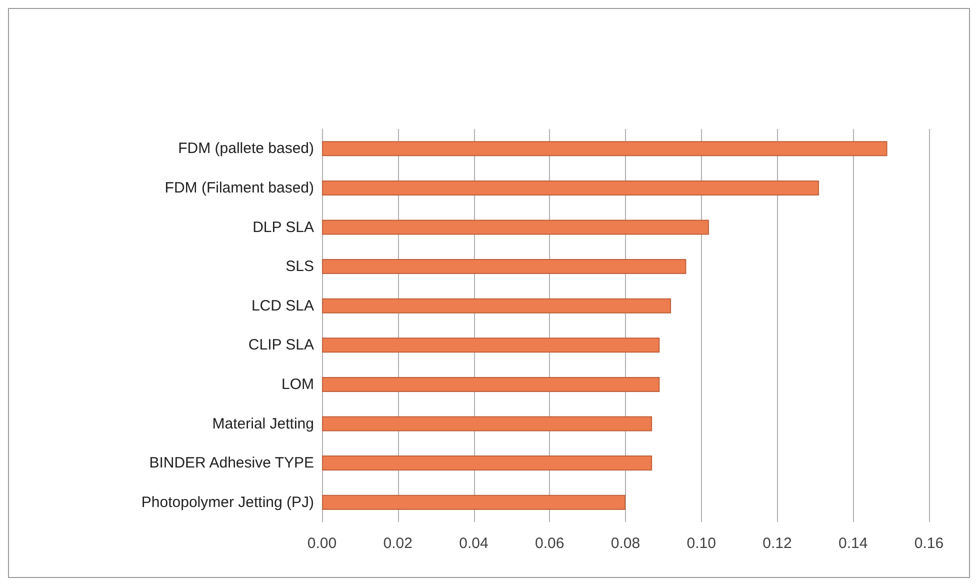 The image size is (977, 585). I want to click on x-tick-label: 0.14, so click(853, 543).